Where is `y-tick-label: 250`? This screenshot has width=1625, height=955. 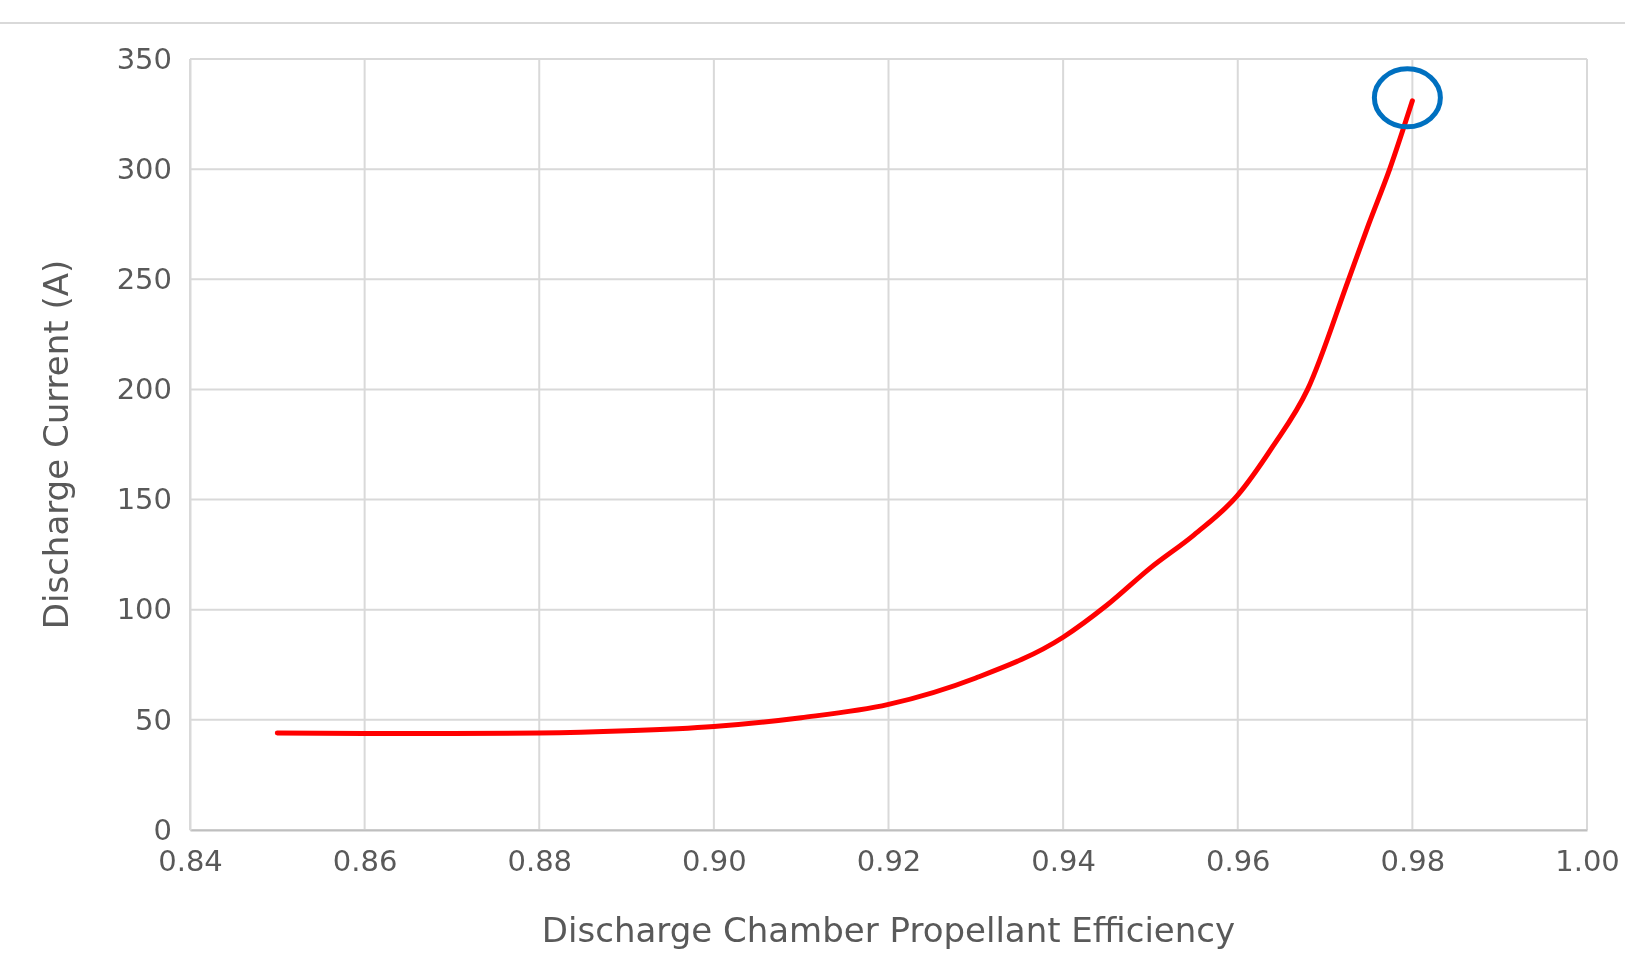
y-tick-label: 250 is located at coordinates (144, 279).